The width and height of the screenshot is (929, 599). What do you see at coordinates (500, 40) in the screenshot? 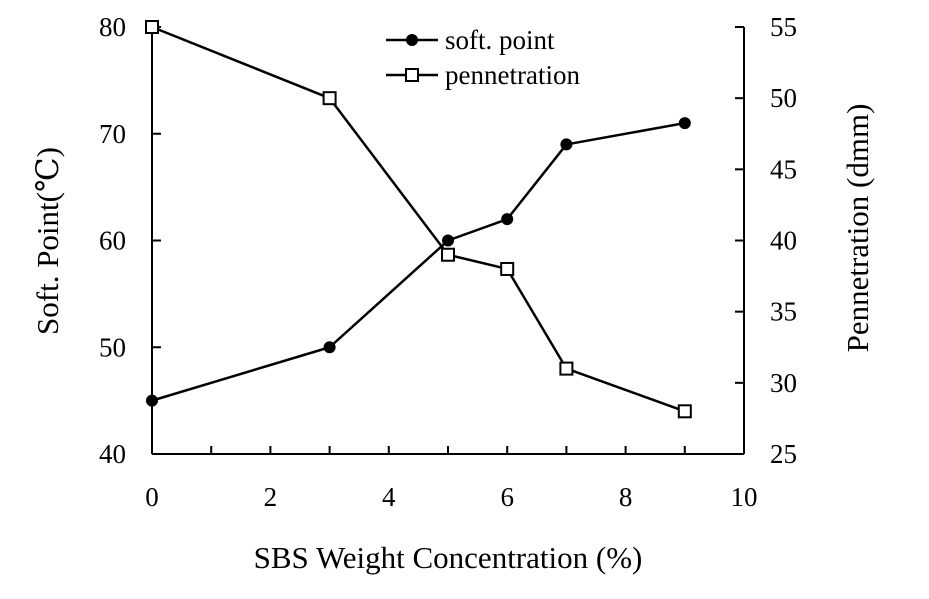
I see `legend-label-soft-point: soft. point` at bounding box center [500, 40].